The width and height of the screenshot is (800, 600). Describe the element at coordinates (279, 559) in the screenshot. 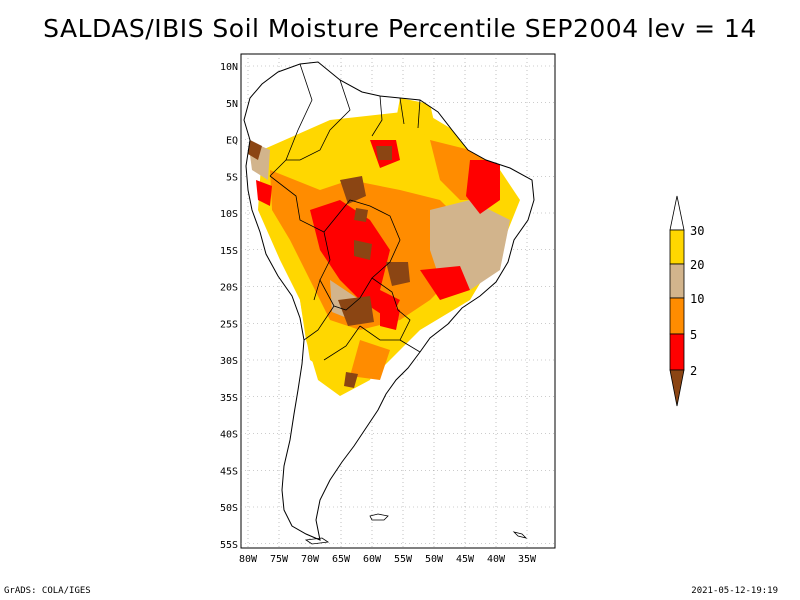

I see `lon-tick-label: 75W` at that location.